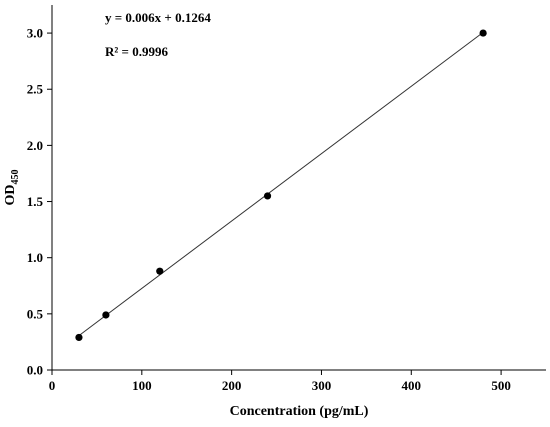 This screenshot has height=427, width=550. What do you see at coordinates (15, 177) in the screenshot?
I see `y-axis-title-subscript: 450` at bounding box center [15, 177].